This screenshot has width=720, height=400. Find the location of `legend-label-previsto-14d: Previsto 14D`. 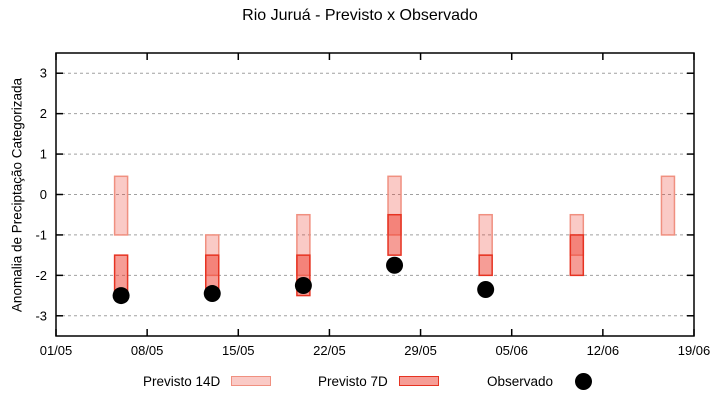

legend-label-previsto-14d: Previsto 14D is located at coordinates (182, 381).